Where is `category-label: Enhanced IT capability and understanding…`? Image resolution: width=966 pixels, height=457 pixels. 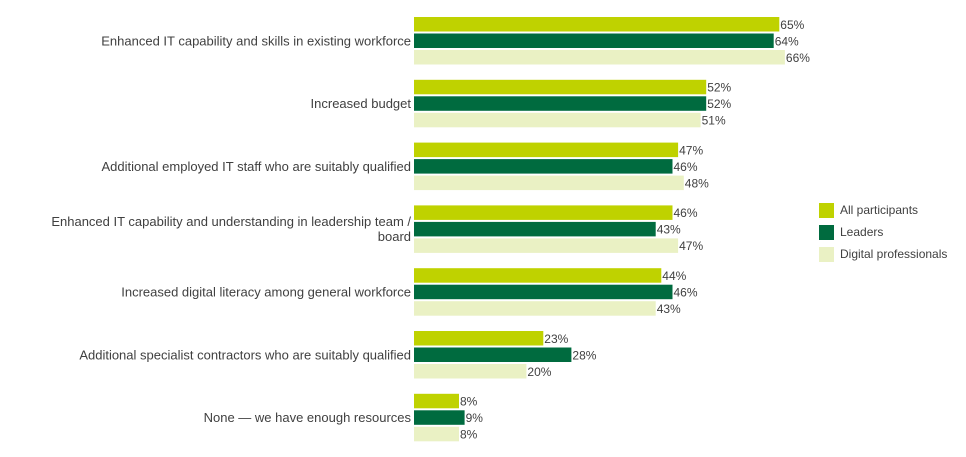
category-label: Enhanced IT capability and understanding… is located at coordinates (231, 229).